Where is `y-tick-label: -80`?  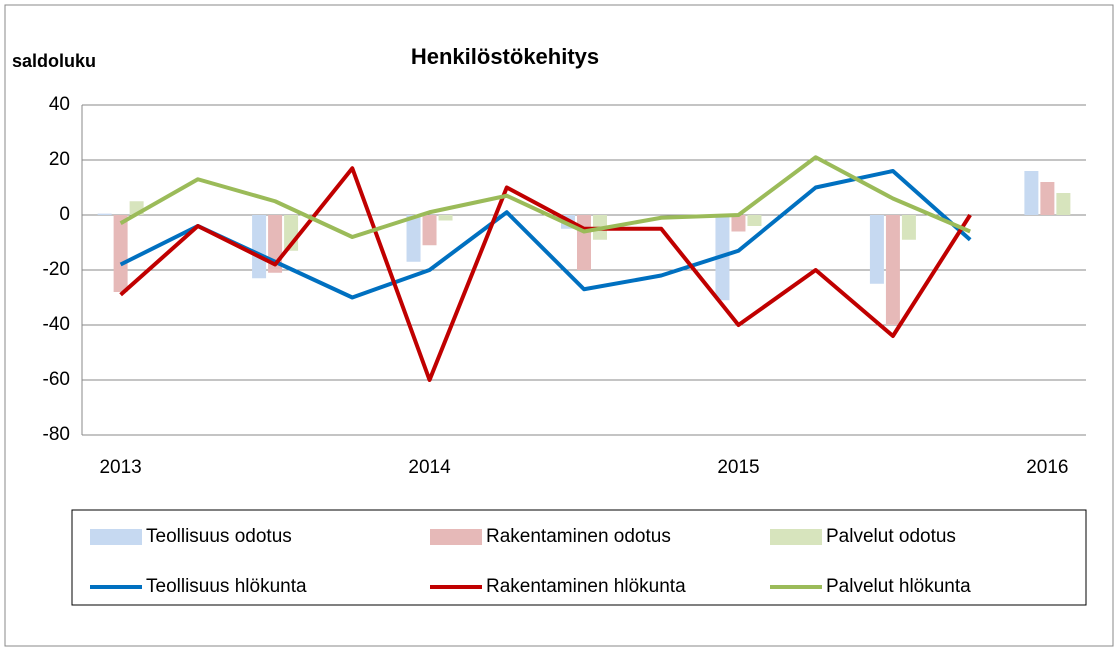 y-tick-label: -80 is located at coordinates (56, 434).